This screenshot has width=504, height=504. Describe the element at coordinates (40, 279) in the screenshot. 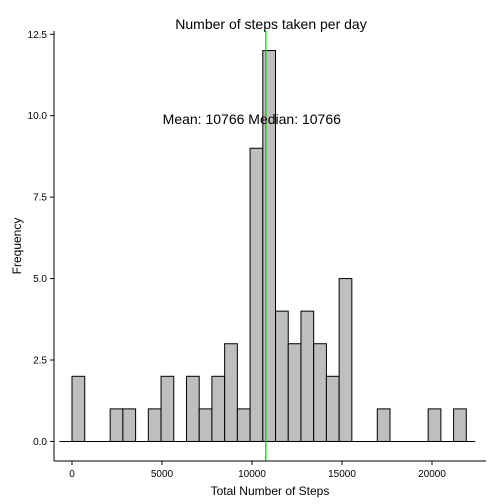

I see `y-tick-label: 5.0` at that location.